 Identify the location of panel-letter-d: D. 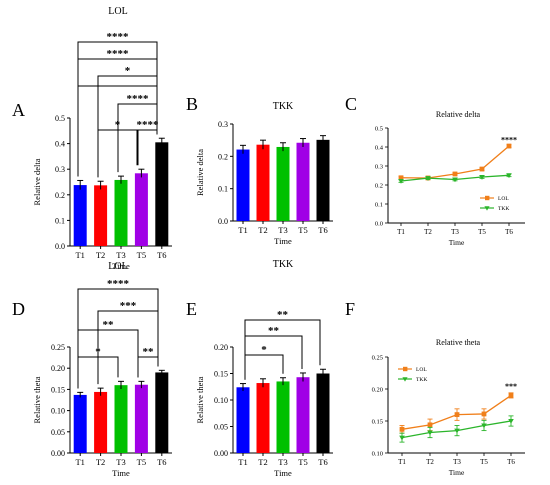
(18, 309).